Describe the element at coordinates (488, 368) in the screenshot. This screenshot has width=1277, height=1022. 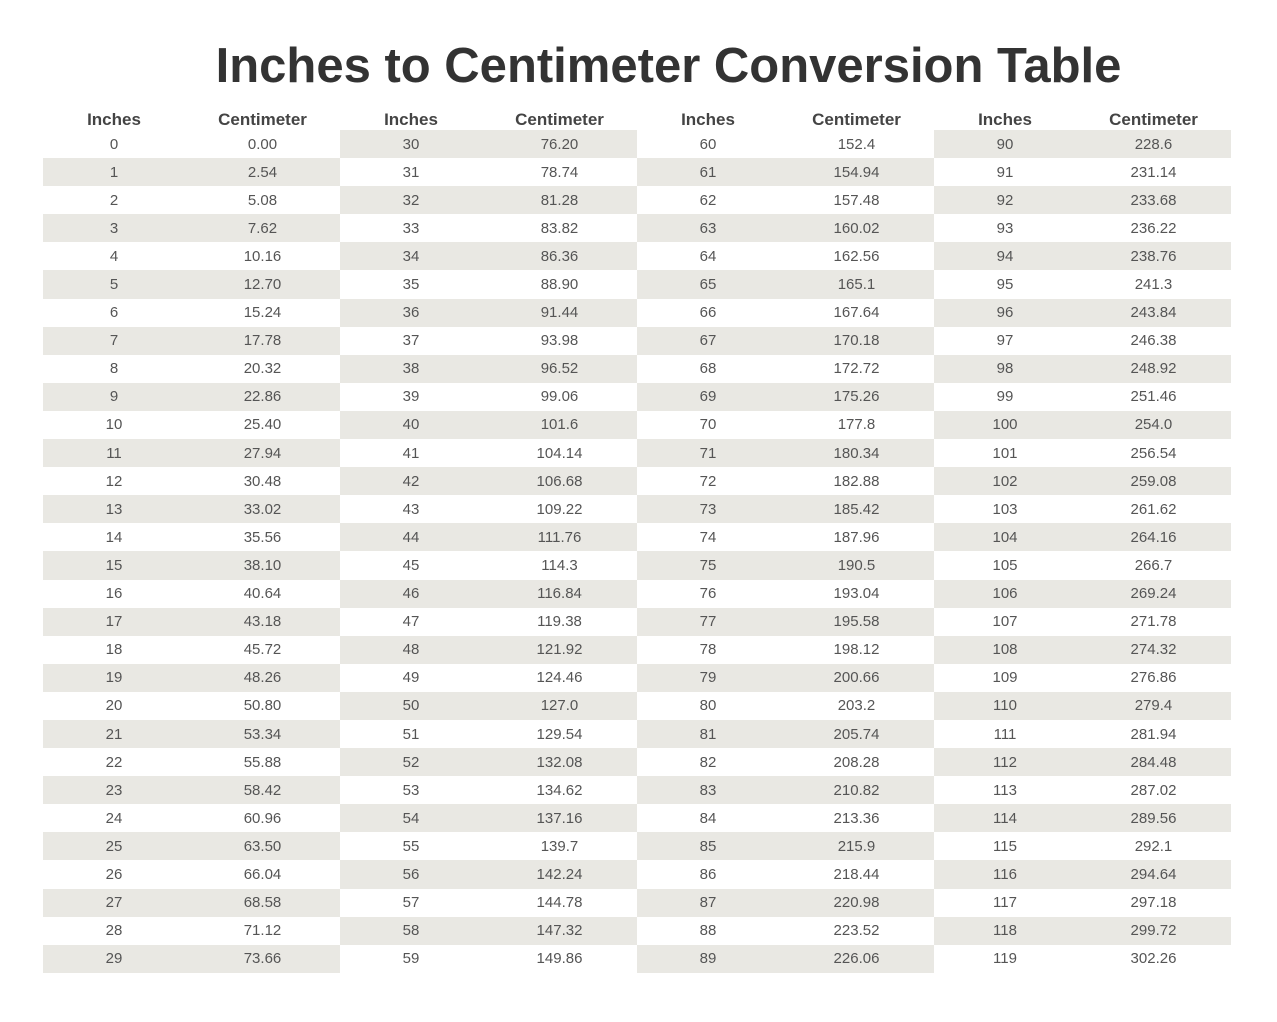
I see `table-row: 38 96.52` at that location.